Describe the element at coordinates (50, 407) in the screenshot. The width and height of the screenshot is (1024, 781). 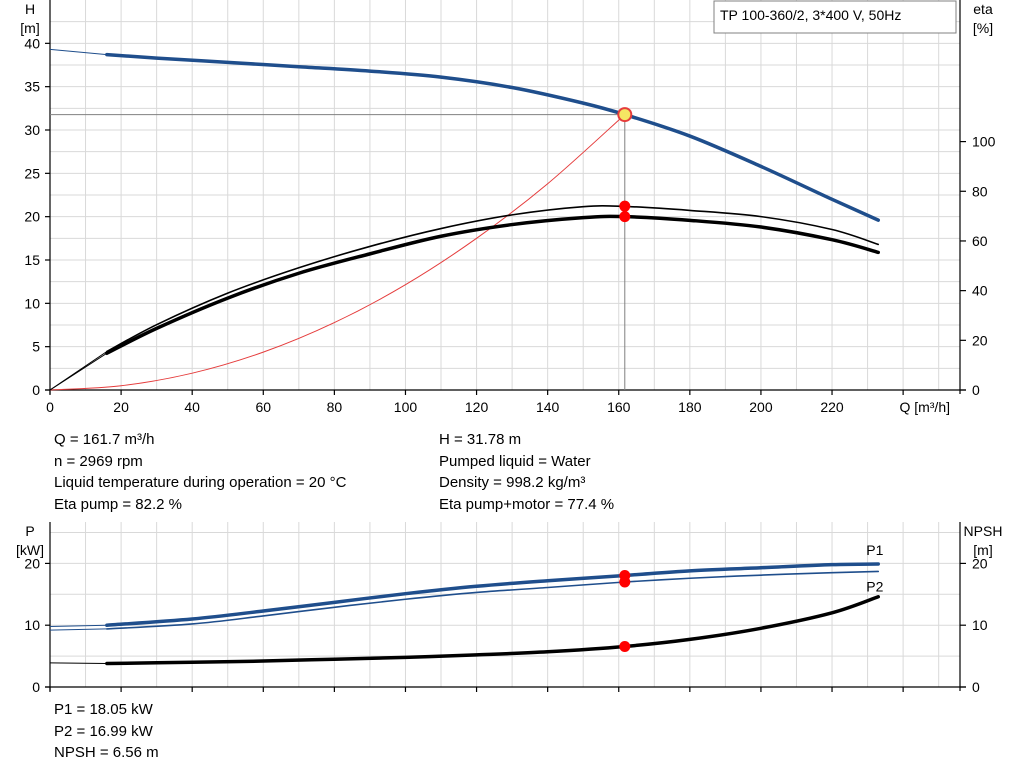
I see `chart1-x-tick-label: 0` at that location.